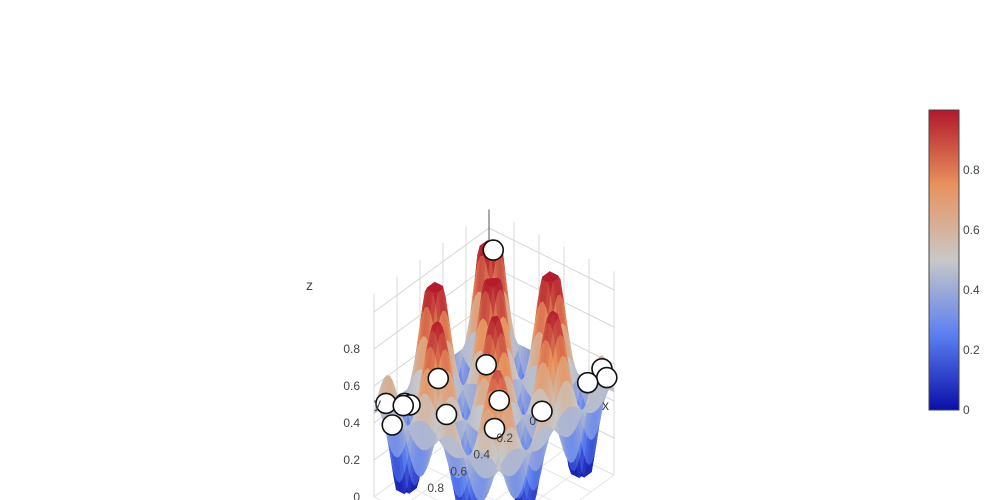  I want to click on marker-series, so click(496, 339).